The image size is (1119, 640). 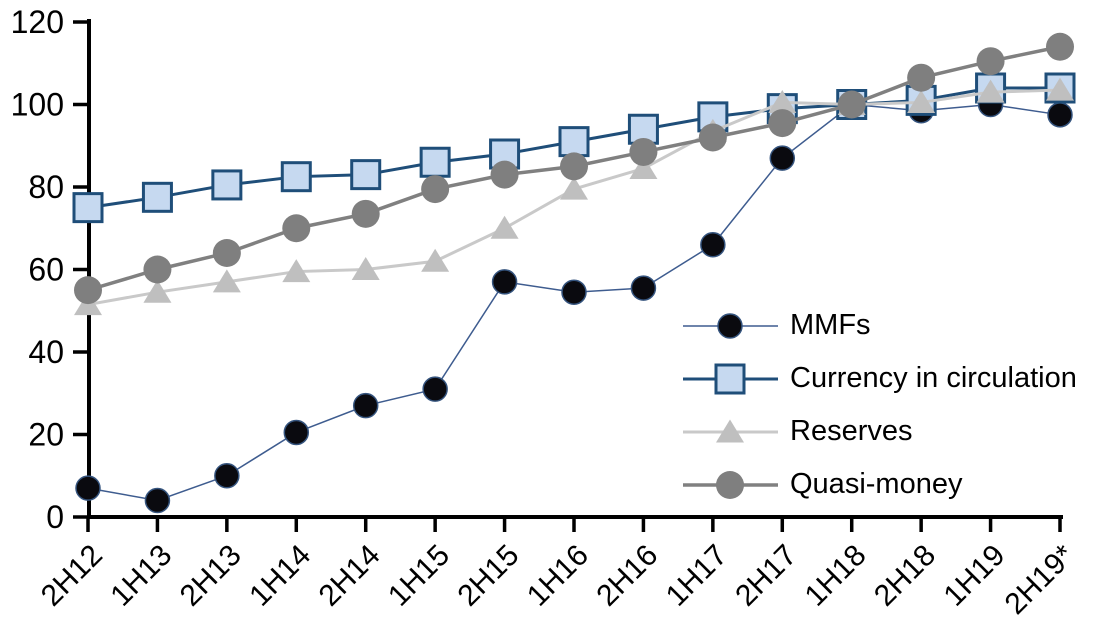 I want to click on quasi-money-legend-marker, so click(x=730, y=484).